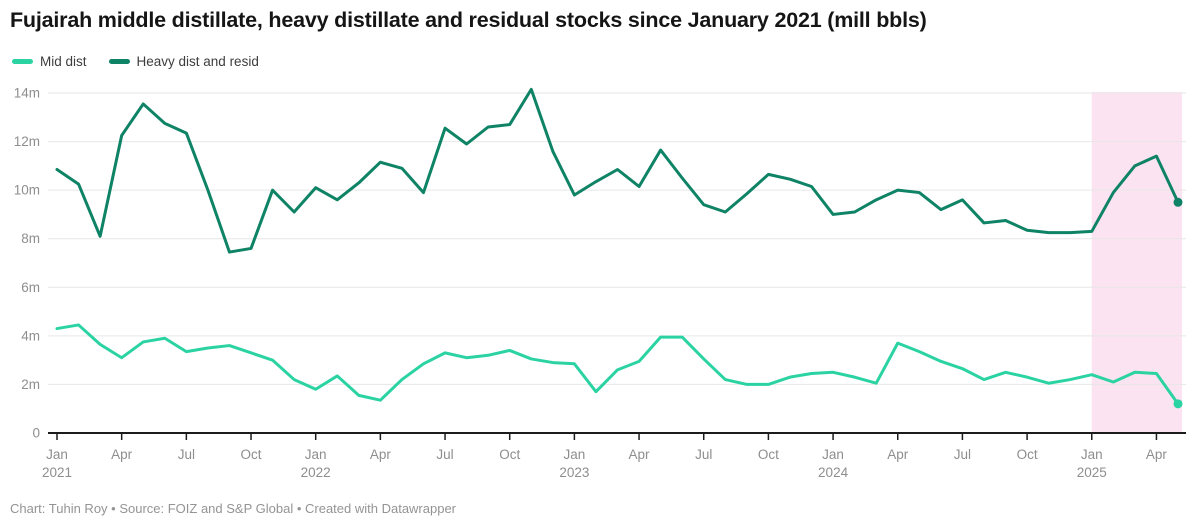  I want to click on legend-swatch-heavy-dist, so click(119, 61).